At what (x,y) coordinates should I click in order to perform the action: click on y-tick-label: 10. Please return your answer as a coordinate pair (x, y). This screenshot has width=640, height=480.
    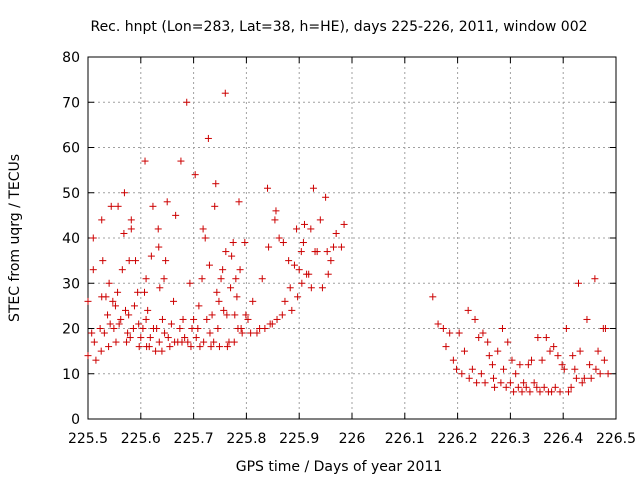
    Looking at the image, I should click on (71, 375).